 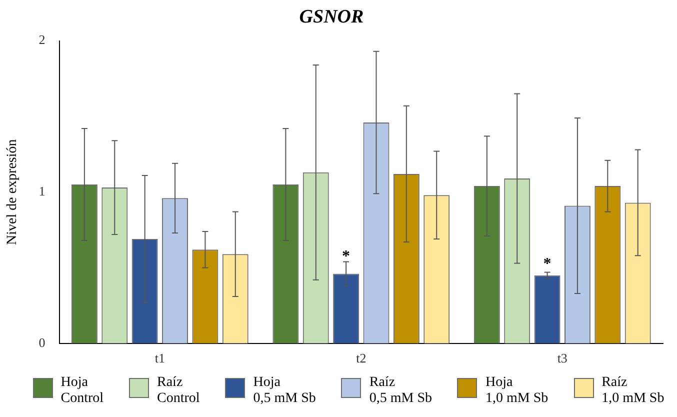 What do you see at coordinates (361, 358) in the screenshot?
I see `x-tick-label: t2` at bounding box center [361, 358].